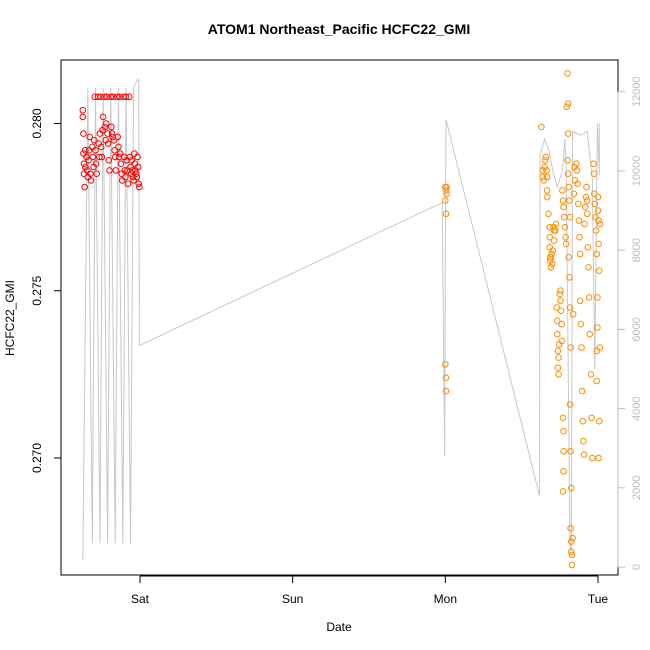 The width and height of the screenshot is (650, 650). I want to click on y-tick-label: 0.275, so click(37, 290).